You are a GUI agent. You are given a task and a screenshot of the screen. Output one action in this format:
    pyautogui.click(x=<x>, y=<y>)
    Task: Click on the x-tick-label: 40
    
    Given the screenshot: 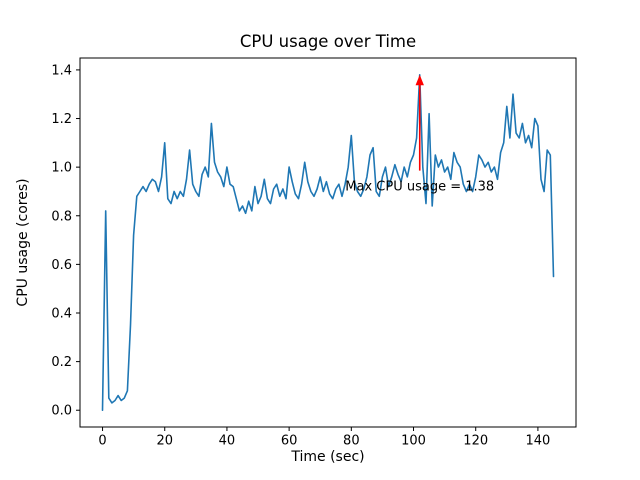 What is the action you would take?
    pyautogui.click(x=227, y=441)
    